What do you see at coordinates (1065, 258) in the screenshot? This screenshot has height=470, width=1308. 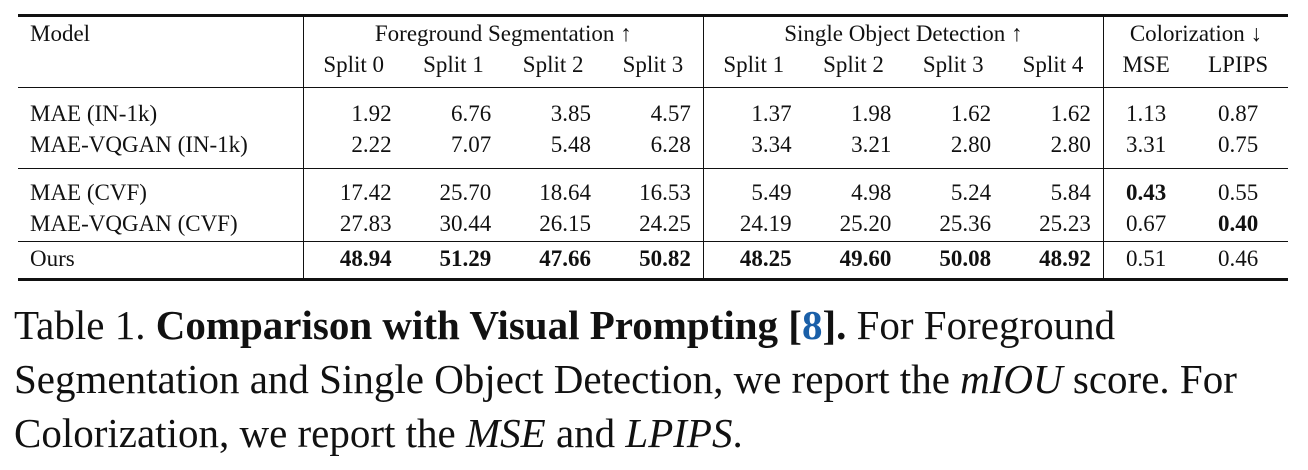 I see `cell-best: 48.92` at bounding box center [1065, 258].